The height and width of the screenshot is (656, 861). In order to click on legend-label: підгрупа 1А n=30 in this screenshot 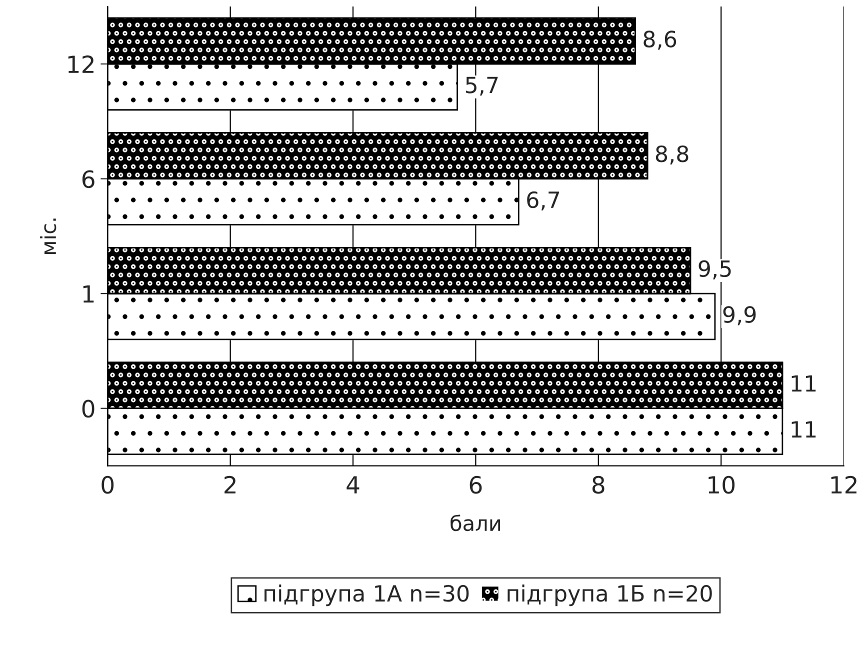, I will do `click(366, 595)`.